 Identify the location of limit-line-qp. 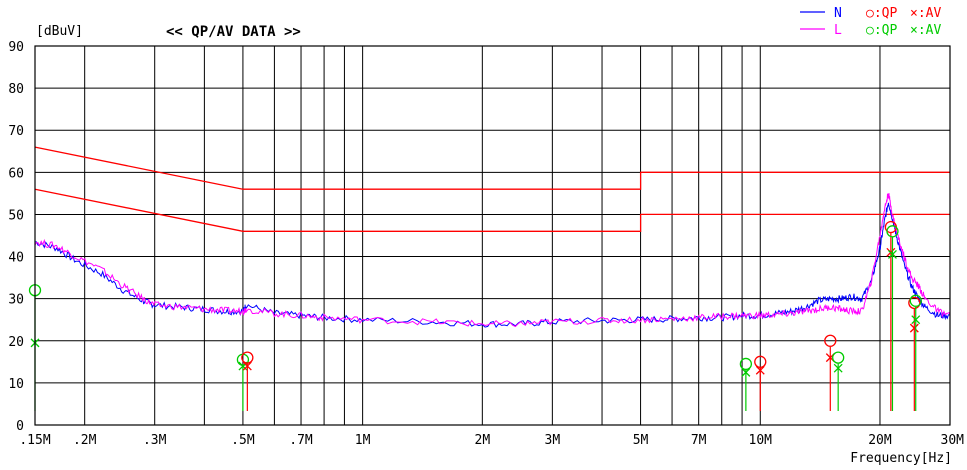
(492, 168).